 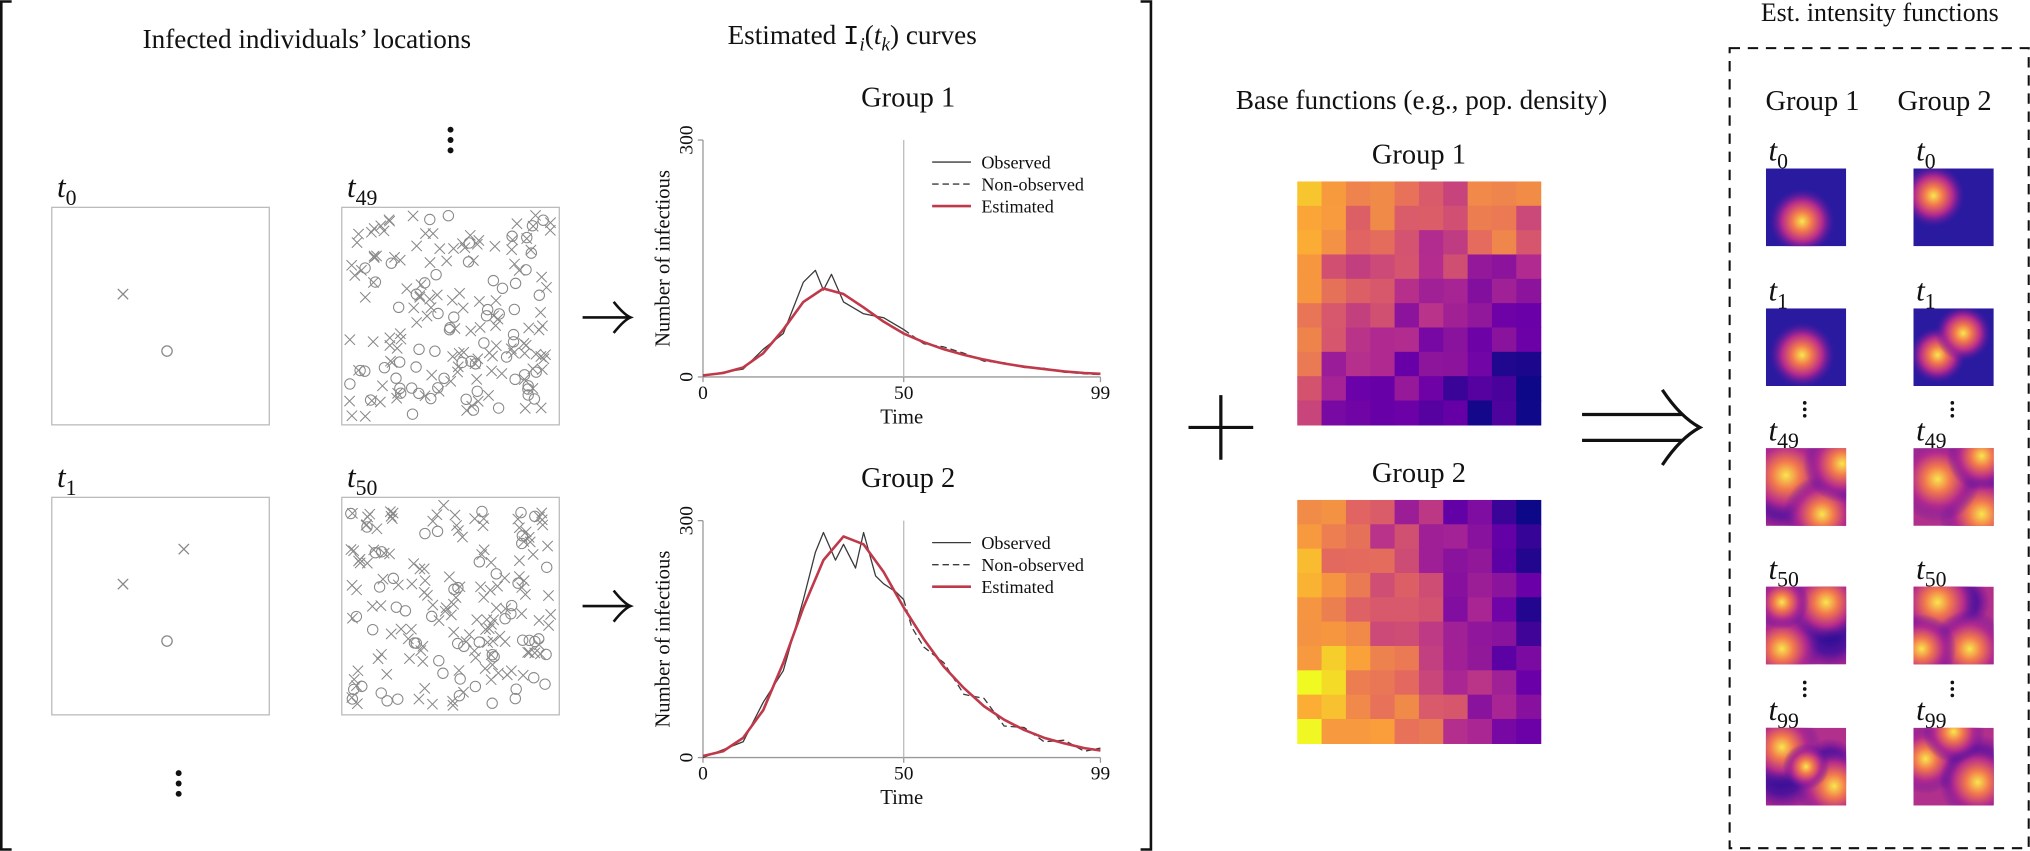 What do you see at coordinates (908, 478) in the screenshot?
I see `chart-title: Group 2` at bounding box center [908, 478].